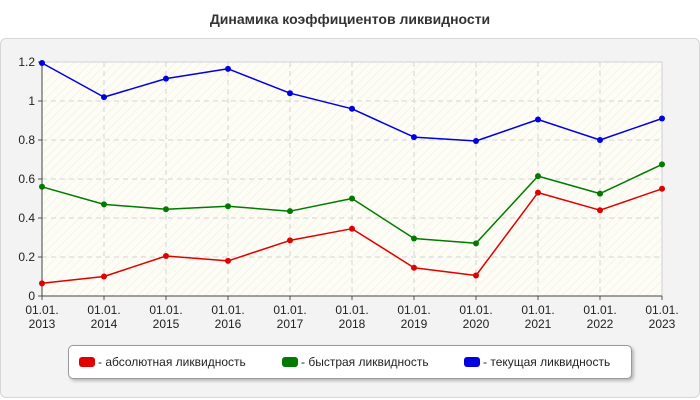 This screenshot has width=700, height=400. Describe the element at coordinates (26, 257) in the screenshot. I see `y-tick-label: 0.2` at that location.